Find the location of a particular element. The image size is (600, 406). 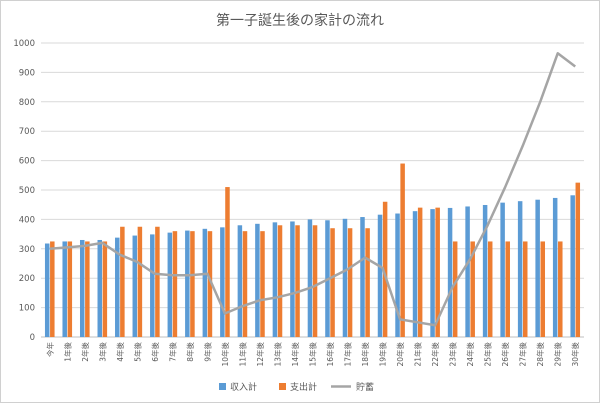

x-tick-label: 17年後 is located at coordinates (348, 354).